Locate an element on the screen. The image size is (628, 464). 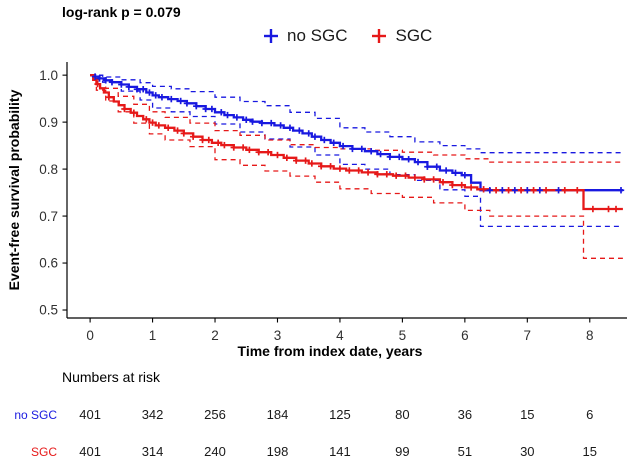
risk-count: 240 is located at coordinates (215, 451).